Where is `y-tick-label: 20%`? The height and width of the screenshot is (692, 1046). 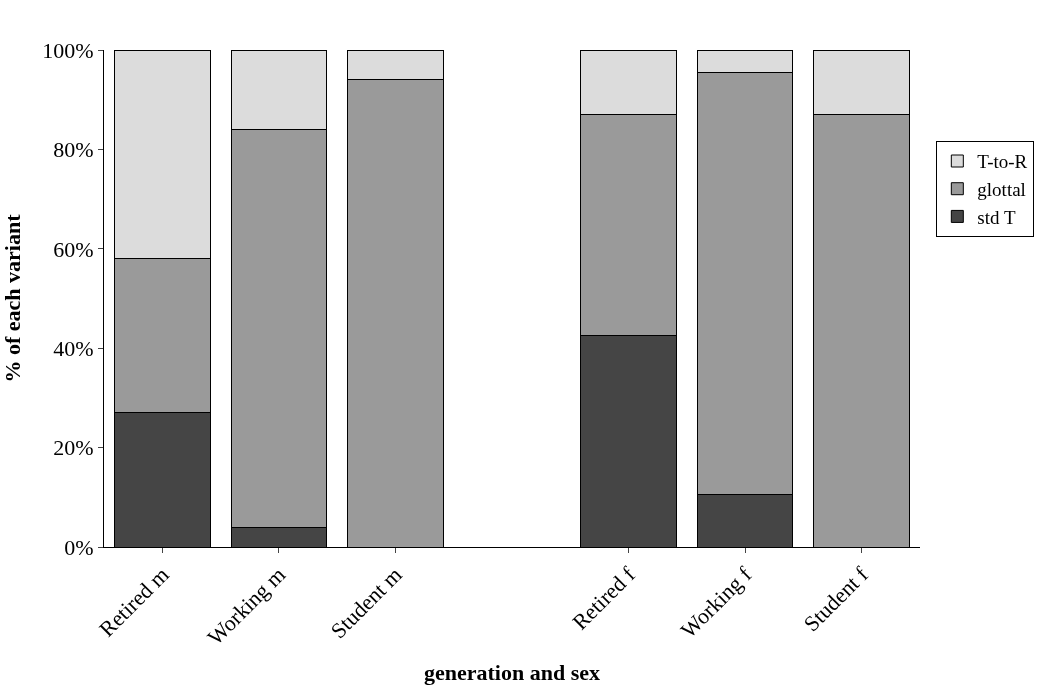 y-tick-label: 20% is located at coordinates (73, 448).